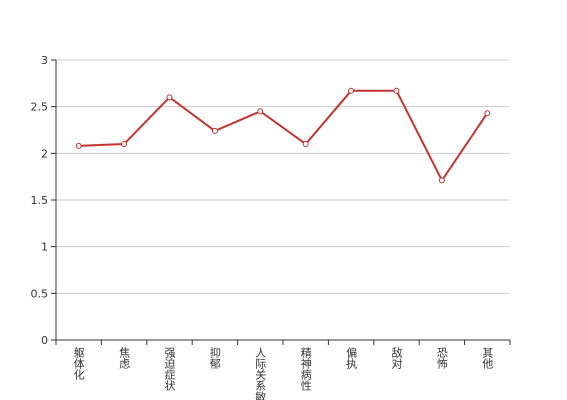  What do you see at coordinates (305, 369) in the screenshot?
I see `x-tick-label: 精神病性` at bounding box center [305, 369].